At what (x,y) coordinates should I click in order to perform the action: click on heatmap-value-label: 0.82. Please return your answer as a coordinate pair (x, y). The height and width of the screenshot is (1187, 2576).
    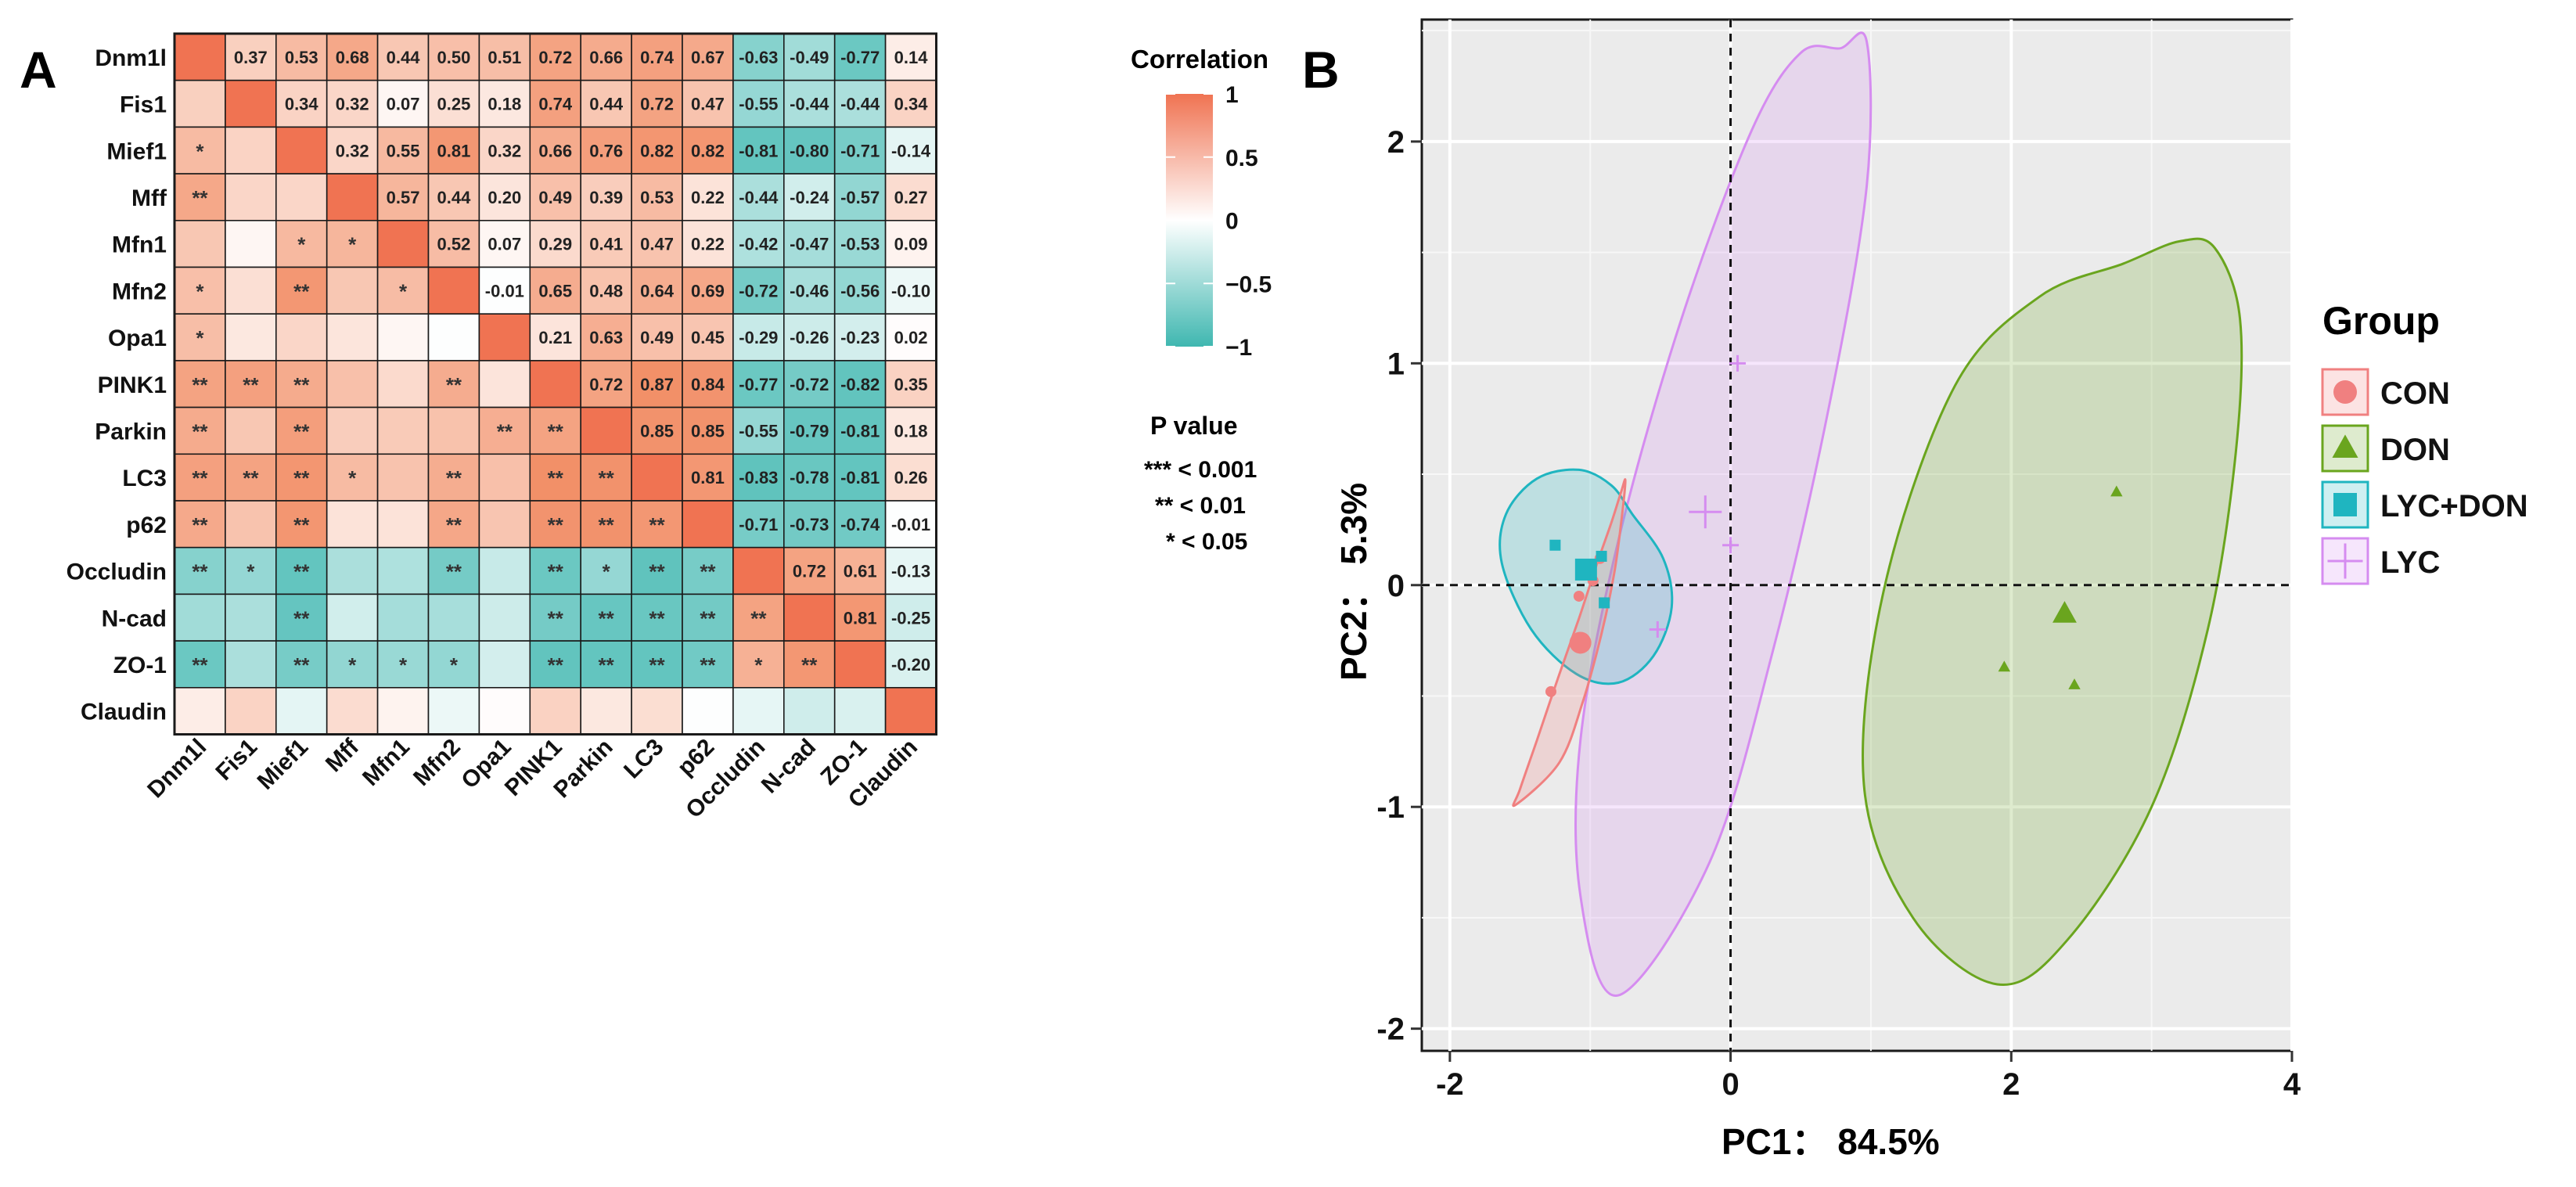
    Looking at the image, I should click on (708, 150).